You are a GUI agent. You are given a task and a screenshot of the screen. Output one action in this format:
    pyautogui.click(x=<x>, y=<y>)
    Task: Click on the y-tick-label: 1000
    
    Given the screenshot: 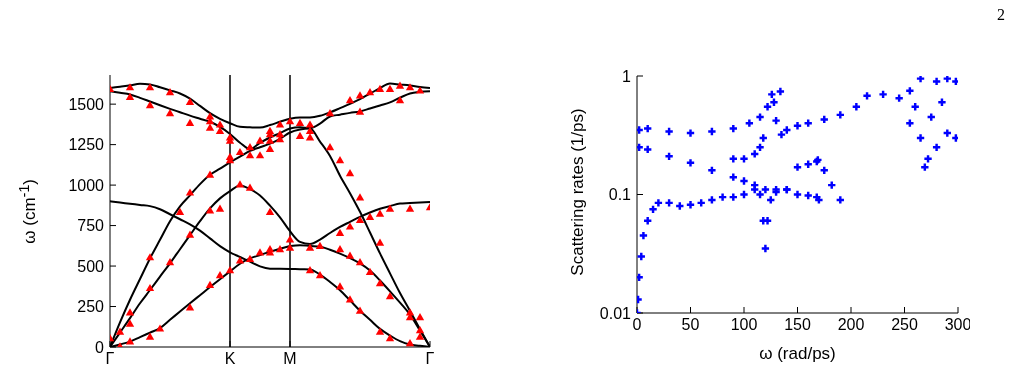 What is the action you would take?
    pyautogui.click(x=86, y=185)
    